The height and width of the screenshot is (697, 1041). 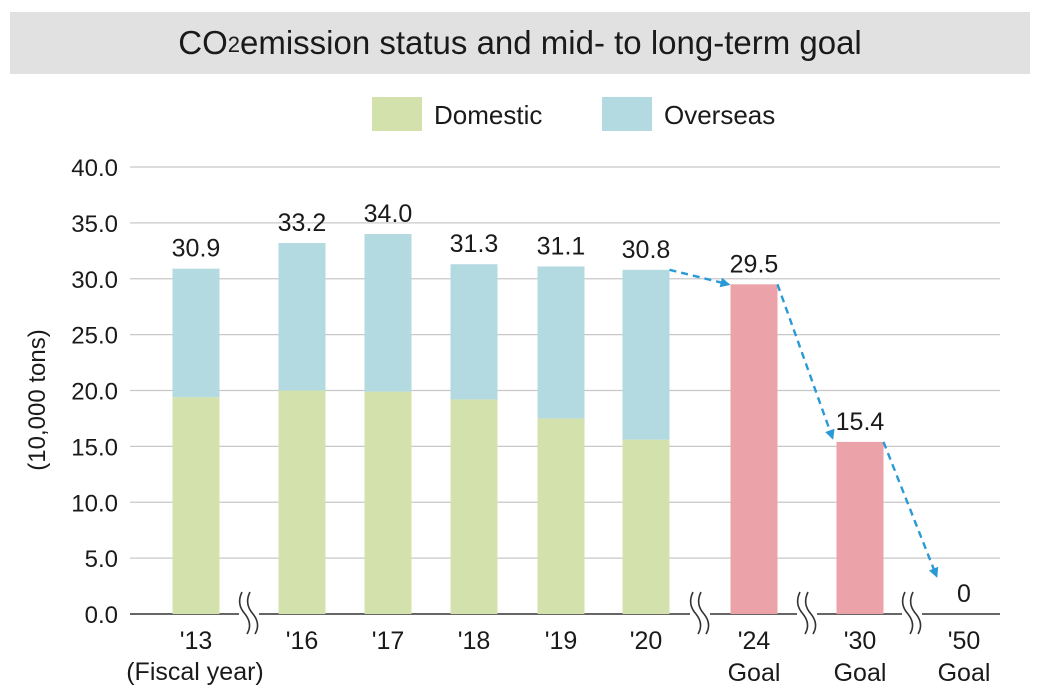 What do you see at coordinates (474, 244) in the screenshot?
I see `value-label: 31.3` at bounding box center [474, 244].